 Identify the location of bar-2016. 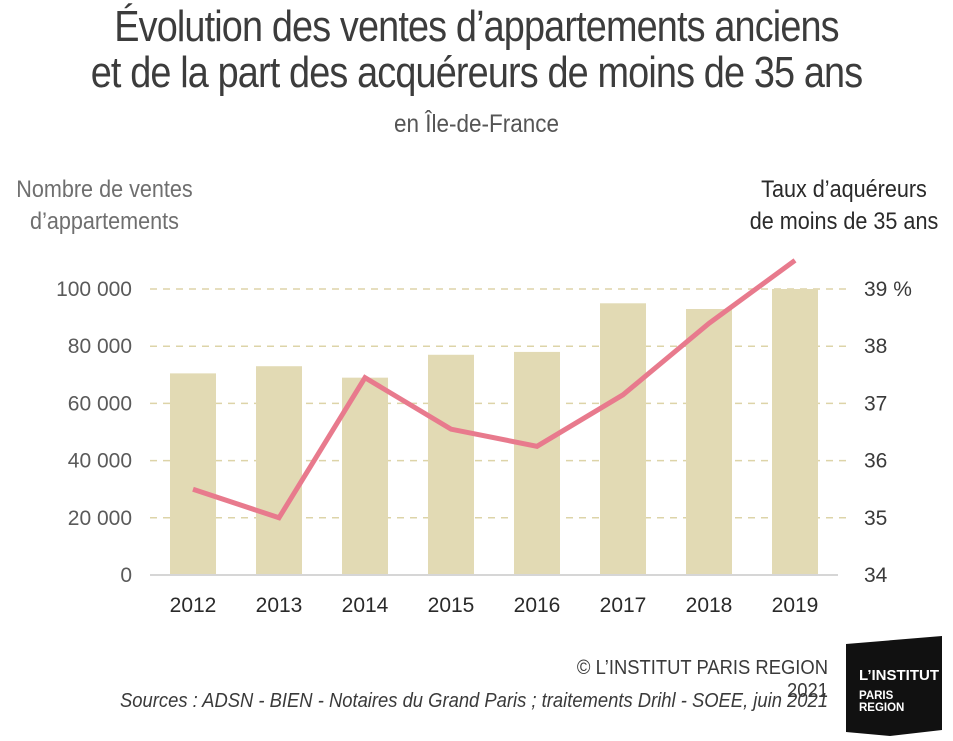
(537, 463).